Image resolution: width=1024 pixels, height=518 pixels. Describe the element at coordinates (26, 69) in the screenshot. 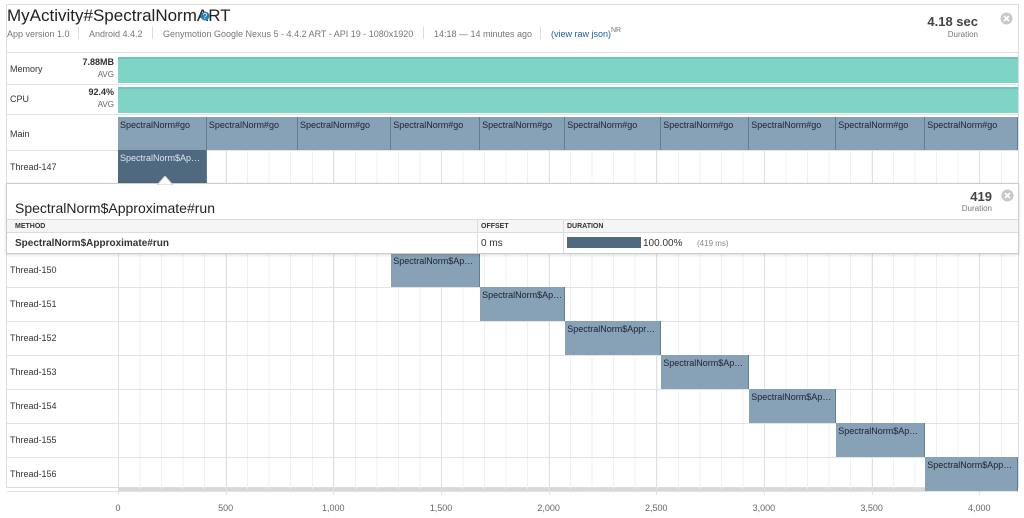

I see `metric-name: Memory` at that location.